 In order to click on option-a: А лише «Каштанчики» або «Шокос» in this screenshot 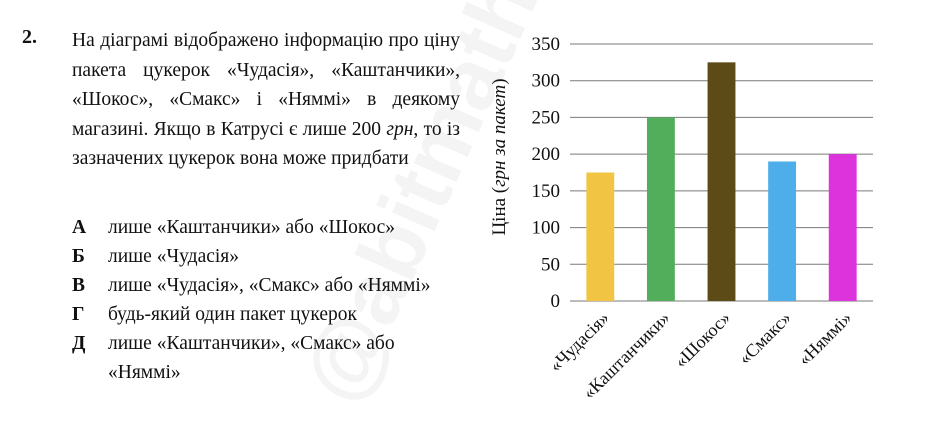, I will do `click(272, 227)`.